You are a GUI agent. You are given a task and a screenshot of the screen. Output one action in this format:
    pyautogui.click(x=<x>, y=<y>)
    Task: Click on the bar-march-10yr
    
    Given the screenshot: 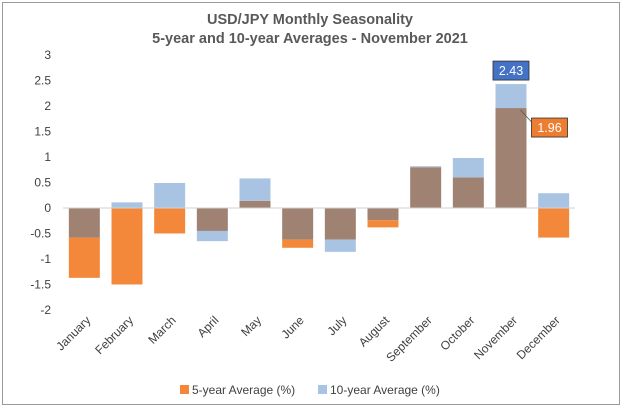 What is the action you would take?
    pyautogui.click(x=170, y=195)
    